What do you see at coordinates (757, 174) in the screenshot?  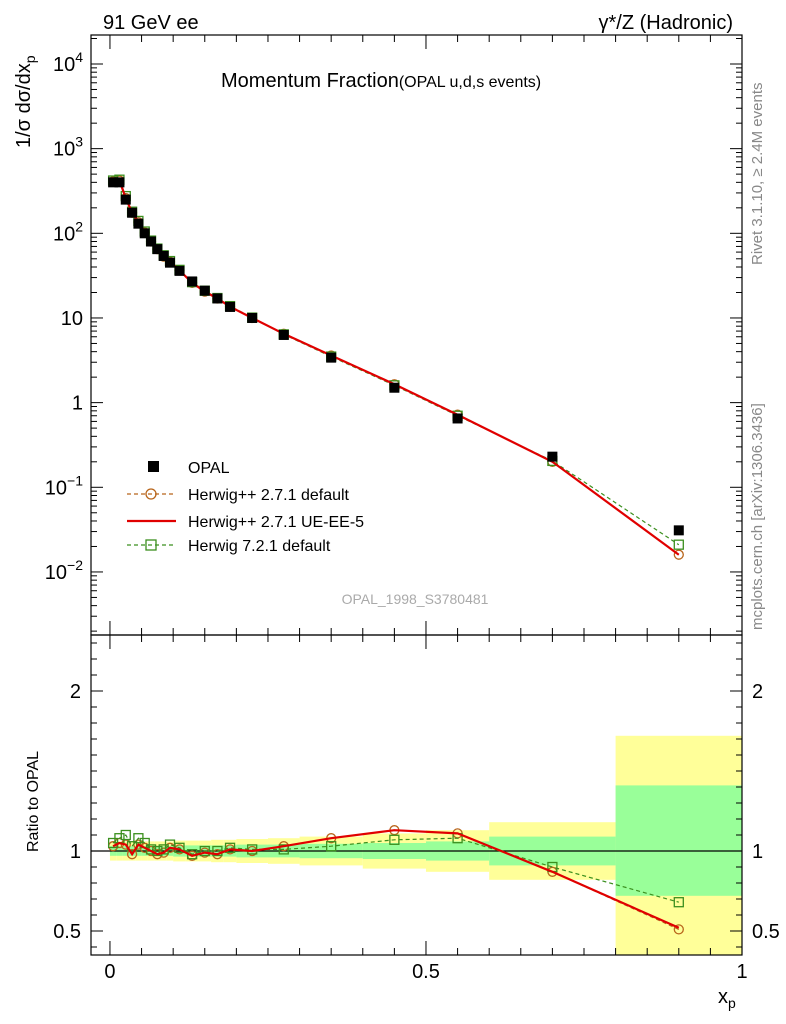 I see `rivet-version-label: Rivet 3.1.10, ≥ 2.4M events` at bounding box center [757, 174].